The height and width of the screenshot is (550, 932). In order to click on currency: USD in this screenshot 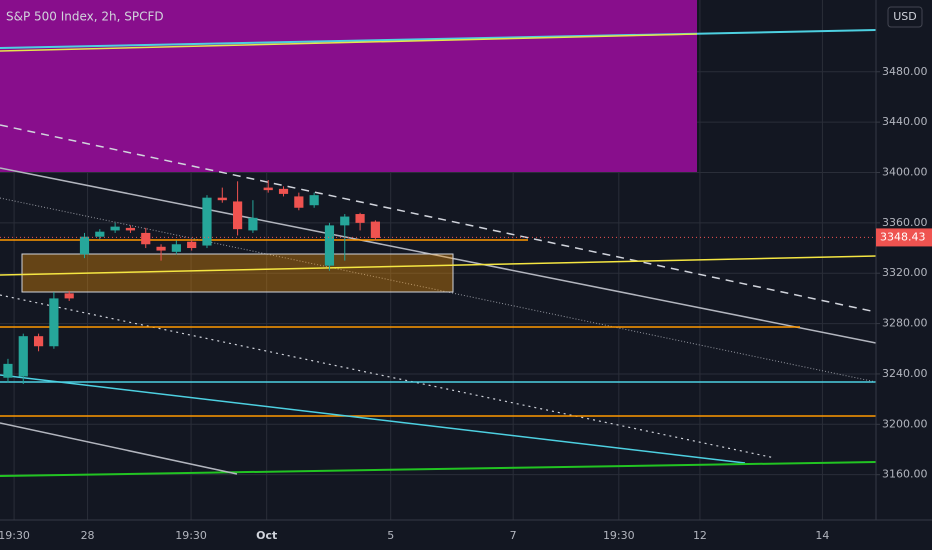, I will do `click(905, 16)`.